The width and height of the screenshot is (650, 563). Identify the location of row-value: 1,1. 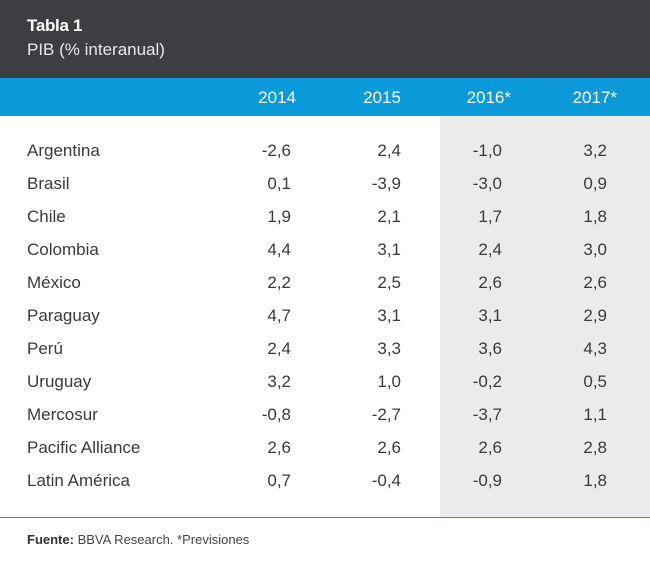
(595, 414).